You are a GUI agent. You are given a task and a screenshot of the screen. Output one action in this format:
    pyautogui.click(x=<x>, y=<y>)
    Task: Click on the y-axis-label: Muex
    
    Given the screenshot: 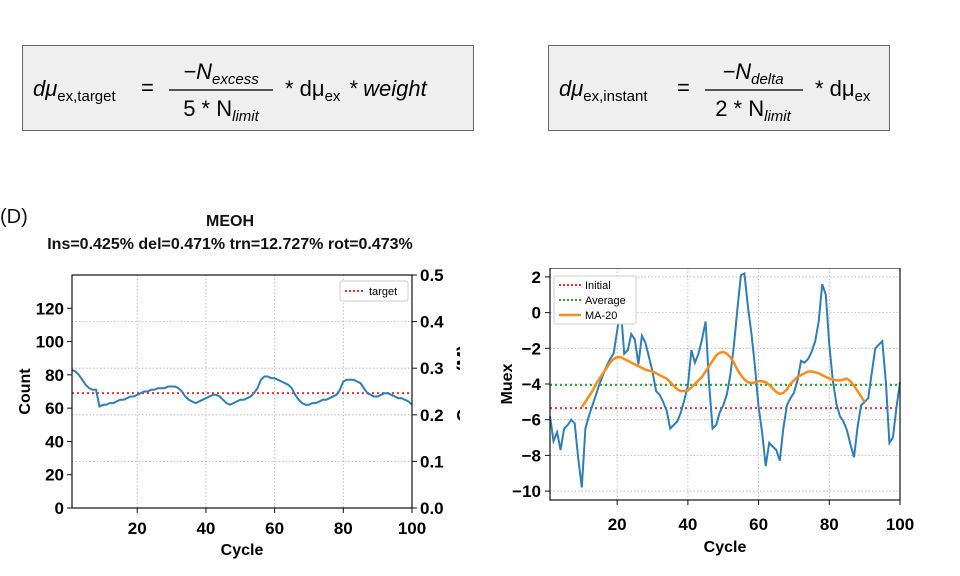 What is the action you would take?
    pyautogui.click(x=507, y=383)
    